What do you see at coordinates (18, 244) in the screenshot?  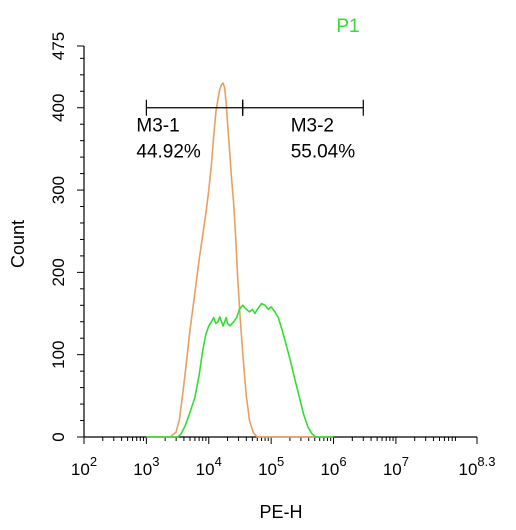 I see `y-axis-label: Count` at bounding box center [18, 244].